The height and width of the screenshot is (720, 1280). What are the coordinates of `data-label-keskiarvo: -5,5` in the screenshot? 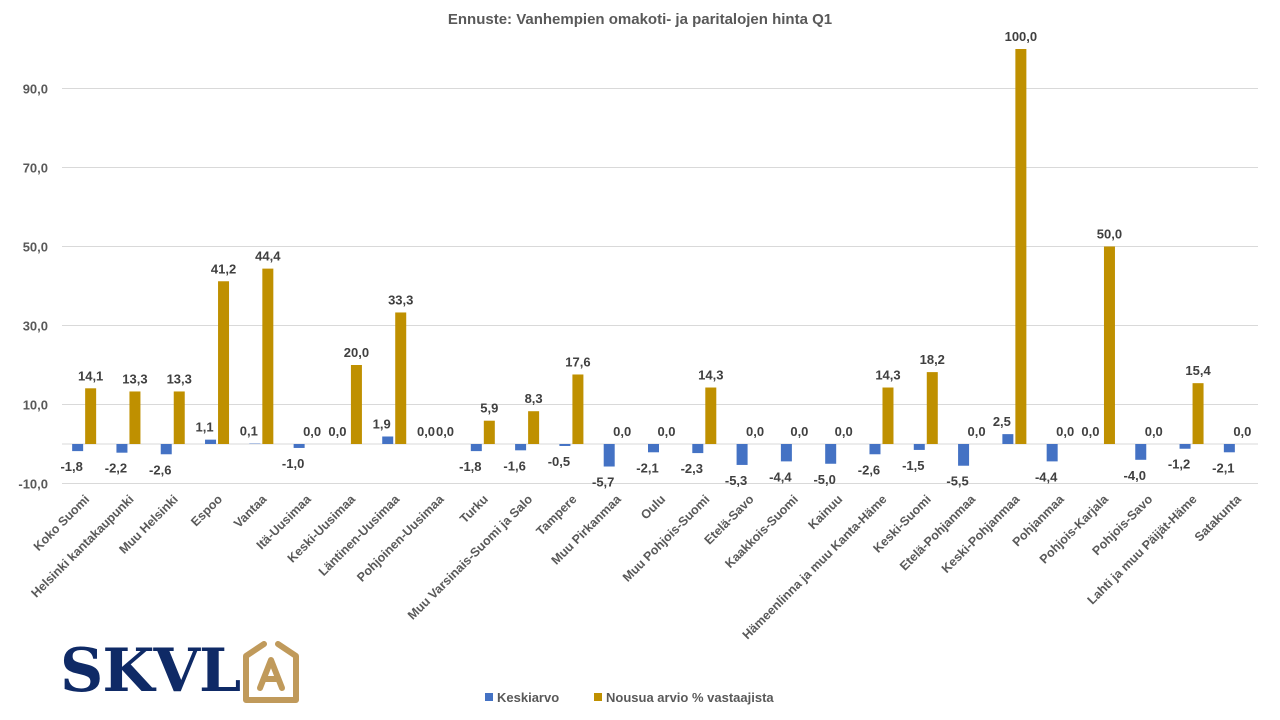 It's located at (957, 481).